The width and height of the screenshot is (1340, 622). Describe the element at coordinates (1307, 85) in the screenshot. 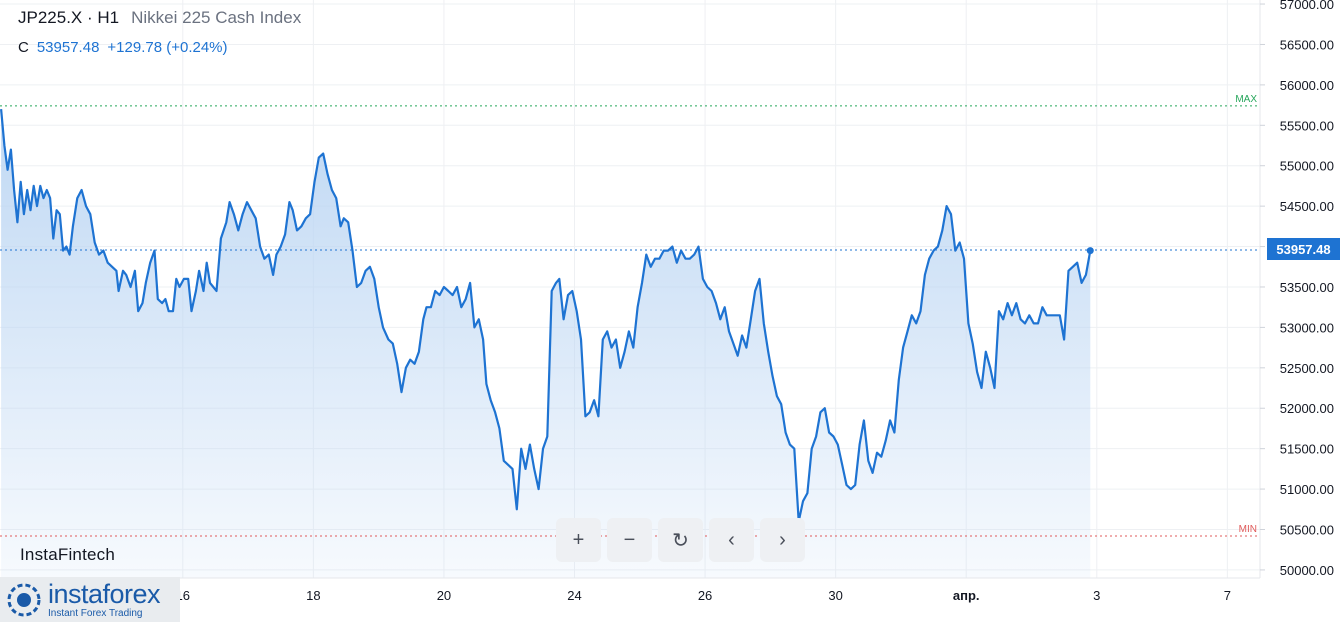

I see `y-tick-label: 56000.00` at that location.